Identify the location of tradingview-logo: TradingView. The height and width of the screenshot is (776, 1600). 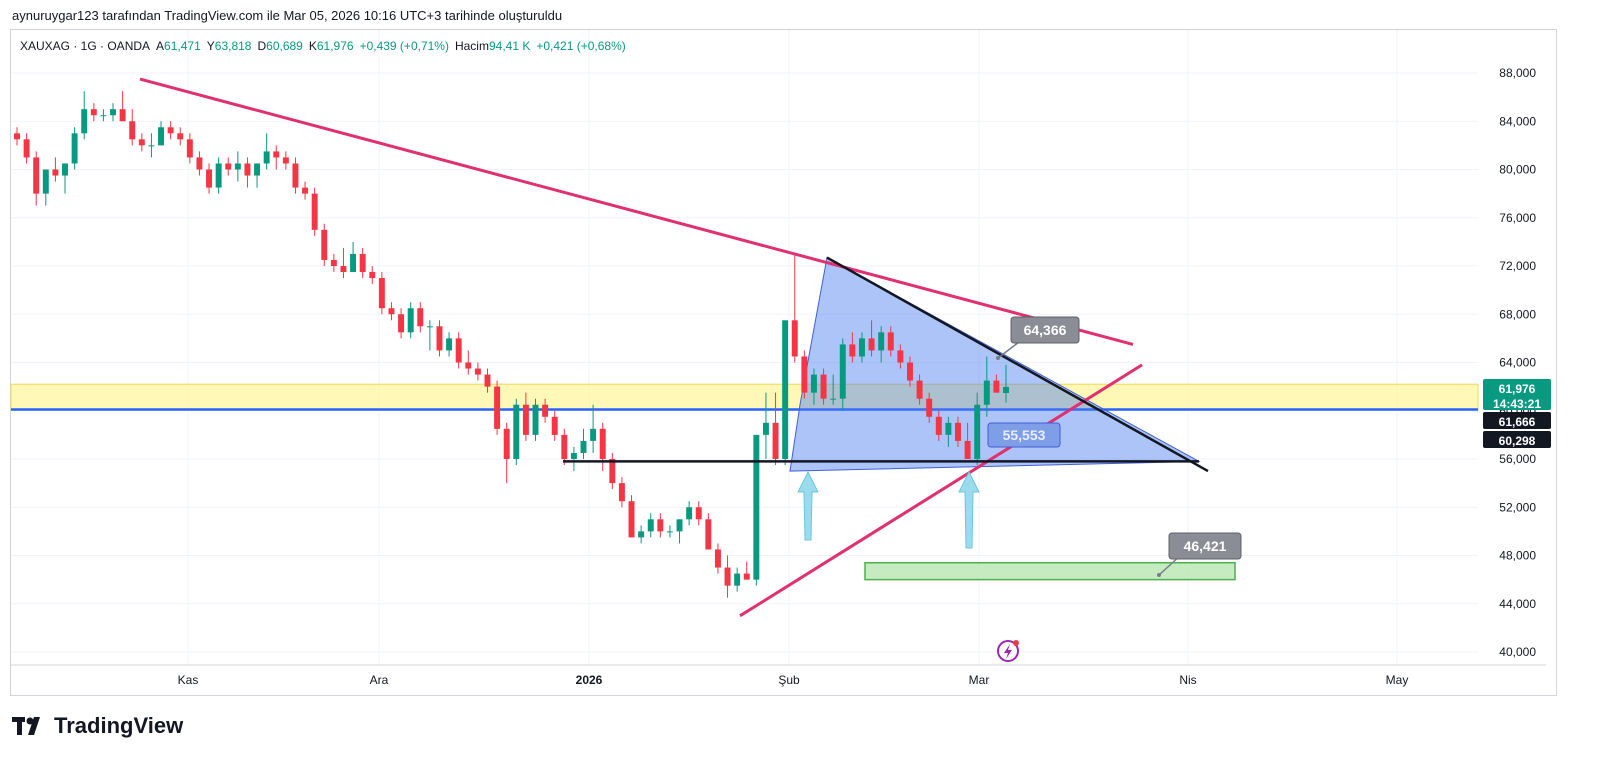
(97, 726).